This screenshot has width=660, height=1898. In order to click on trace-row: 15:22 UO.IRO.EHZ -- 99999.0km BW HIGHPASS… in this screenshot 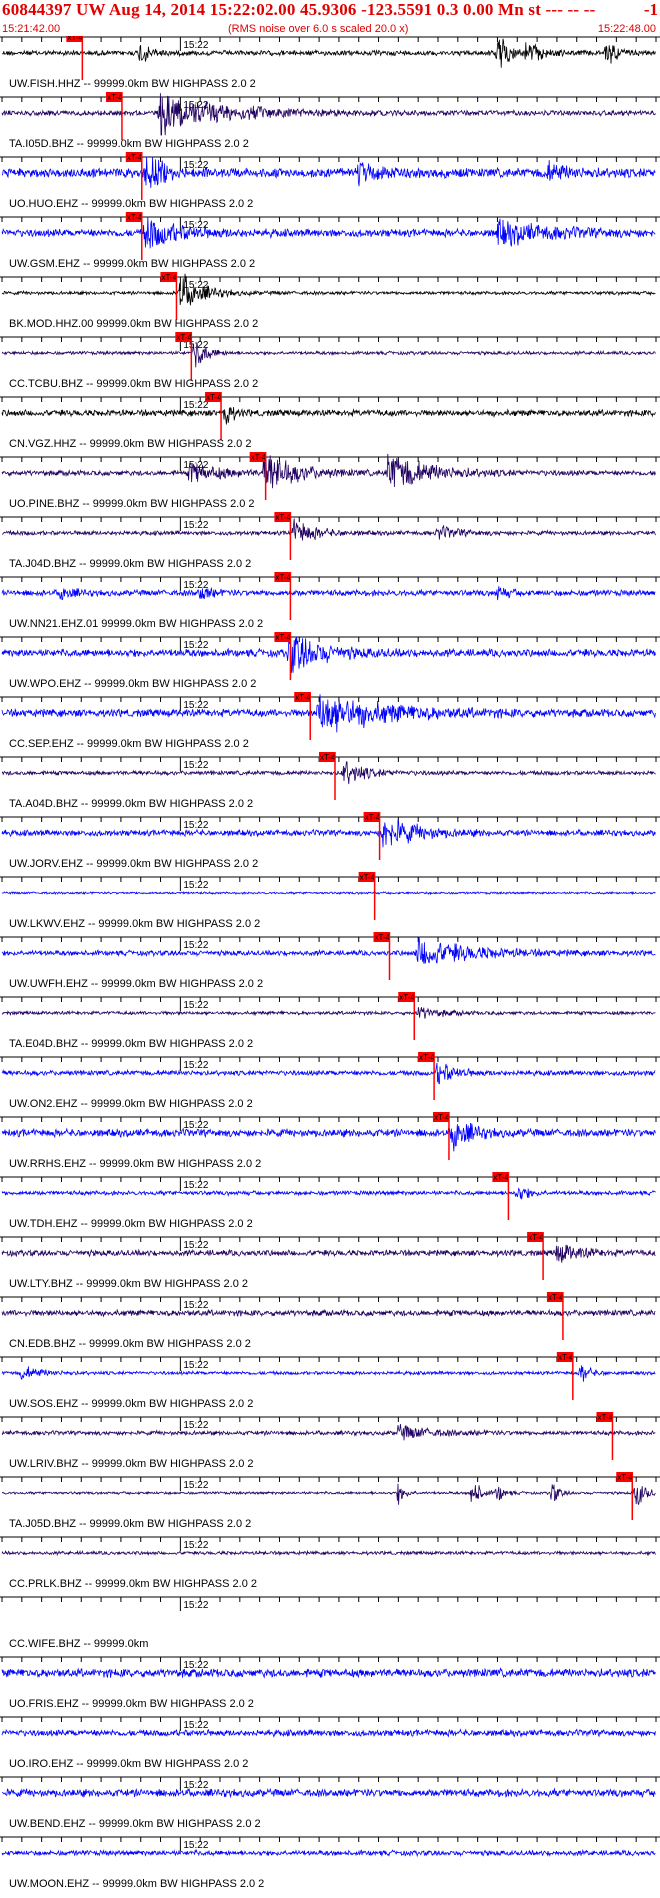, I will do `click(330, 1743)`.